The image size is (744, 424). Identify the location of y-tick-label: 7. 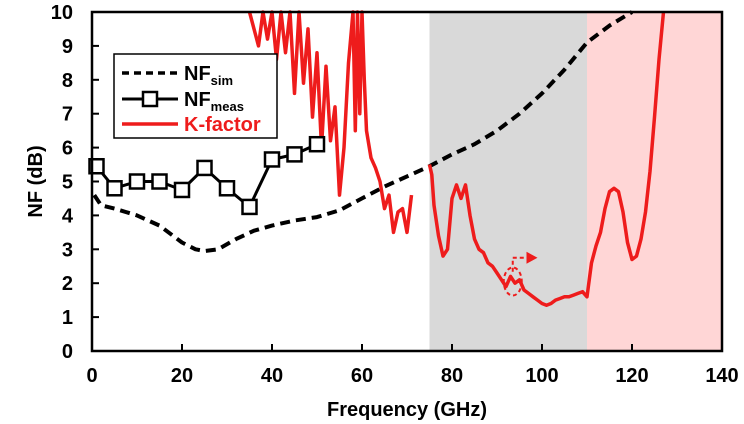
(67, 115).